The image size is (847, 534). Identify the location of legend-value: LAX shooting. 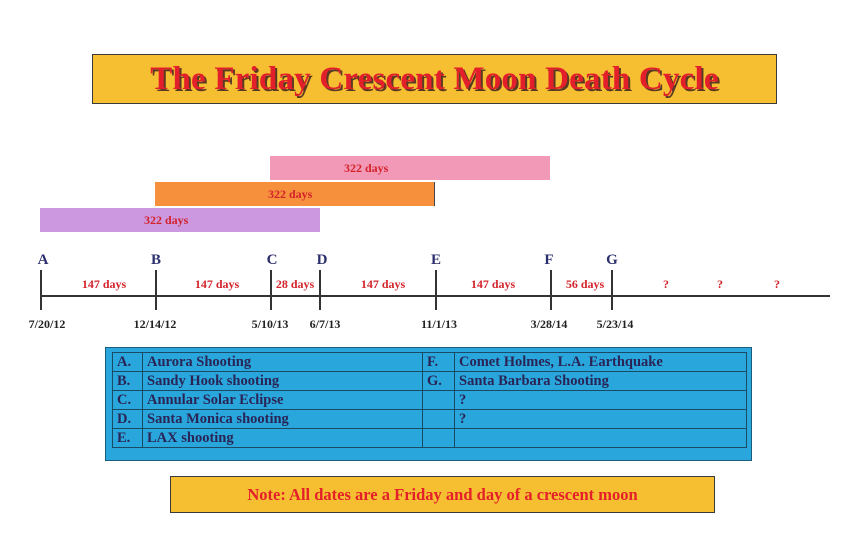
(282, 438).